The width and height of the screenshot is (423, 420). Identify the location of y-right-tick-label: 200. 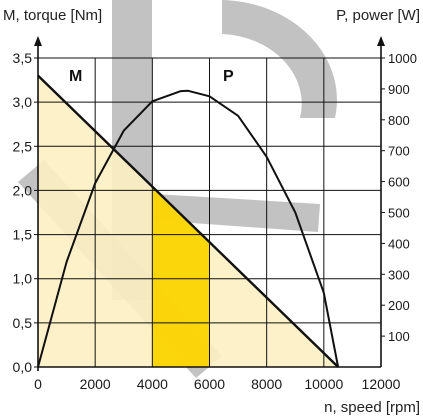
(399, 305).